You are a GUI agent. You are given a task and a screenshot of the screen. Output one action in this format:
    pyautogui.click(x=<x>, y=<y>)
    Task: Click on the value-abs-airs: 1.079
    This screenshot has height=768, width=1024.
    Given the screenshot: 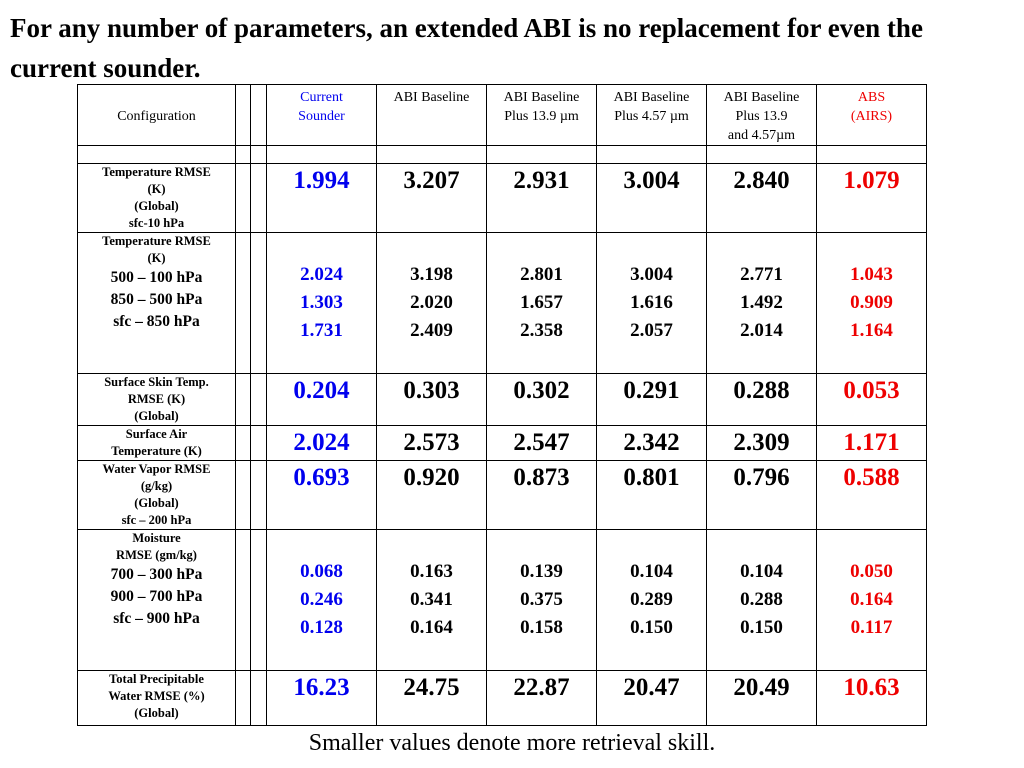 What is the action you would take?
    pyautogui.click(x=871, y=198)
    